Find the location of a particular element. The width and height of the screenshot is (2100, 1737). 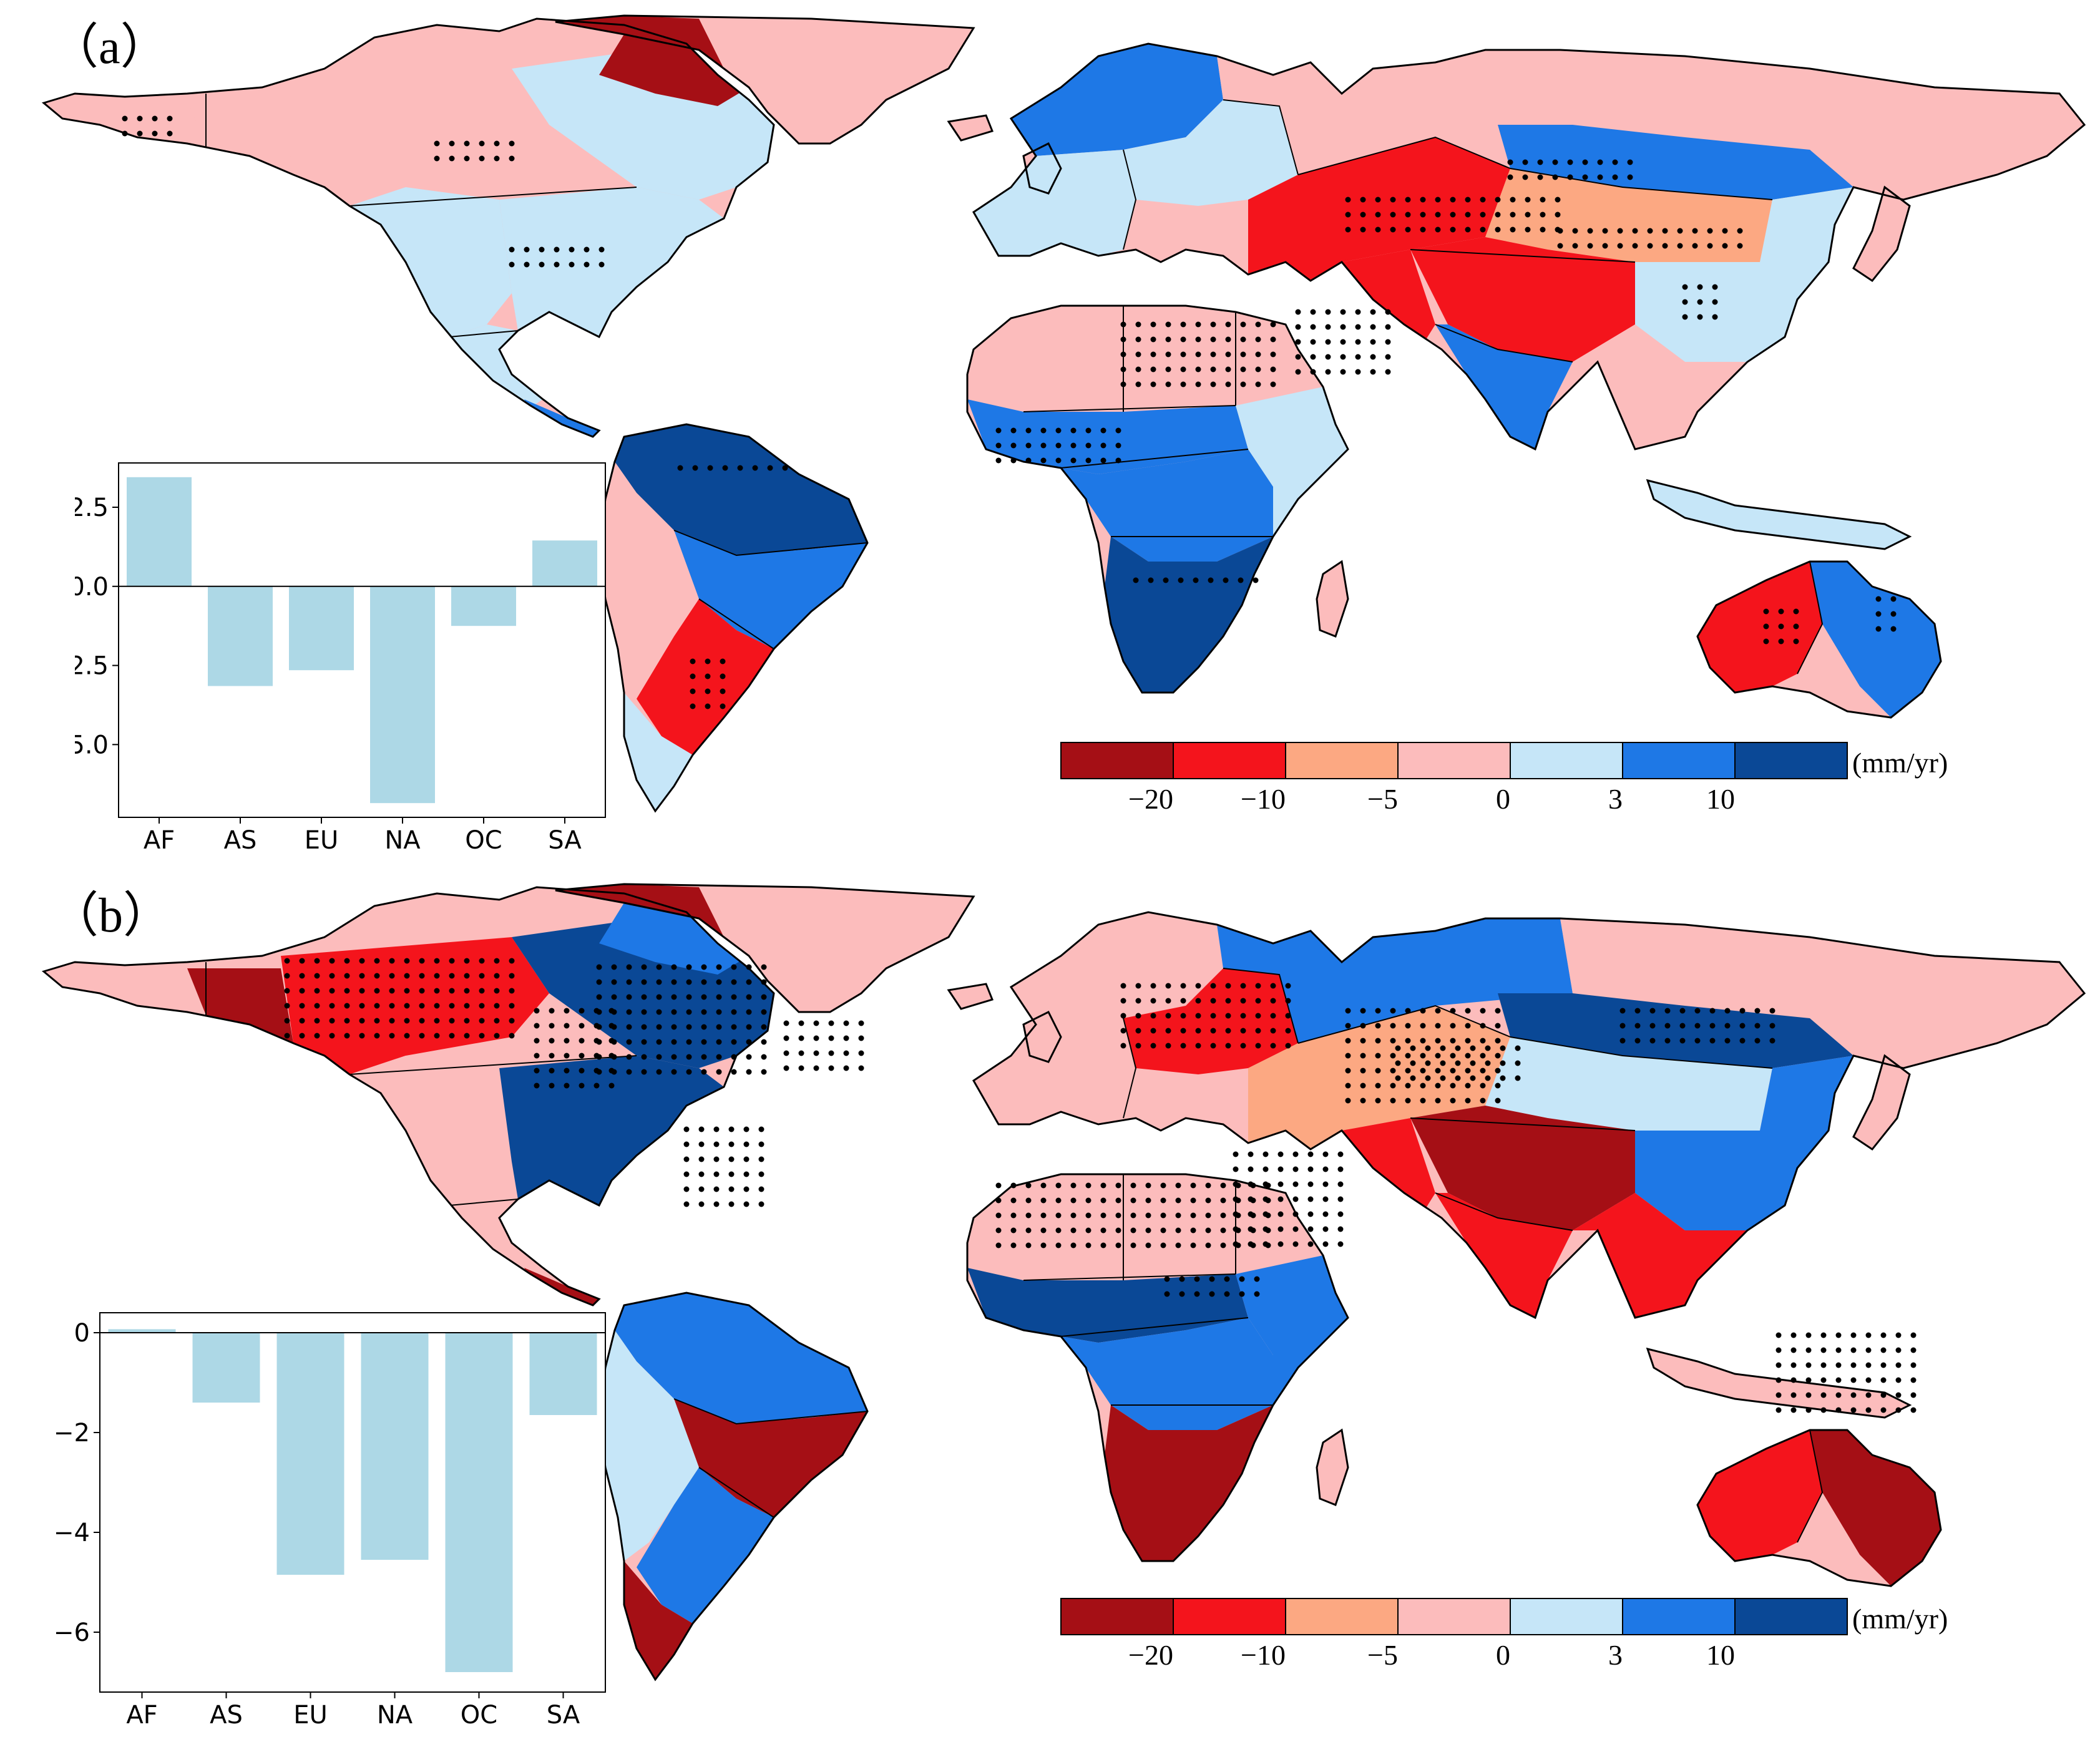

region-west-siberia is located at coordinates (1395, 112).